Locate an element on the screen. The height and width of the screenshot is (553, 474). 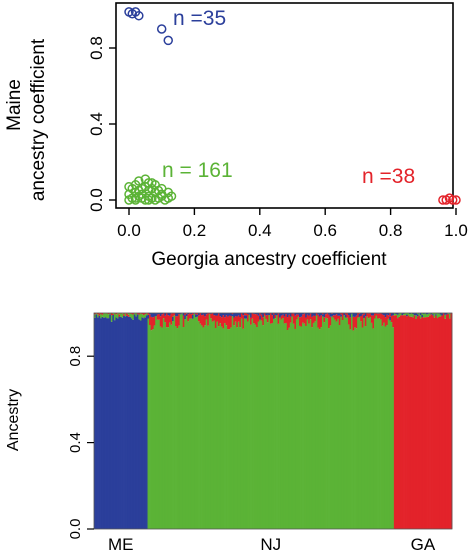
scatter-y-tick-label: 0.8 is located at coordinates (96, 48).